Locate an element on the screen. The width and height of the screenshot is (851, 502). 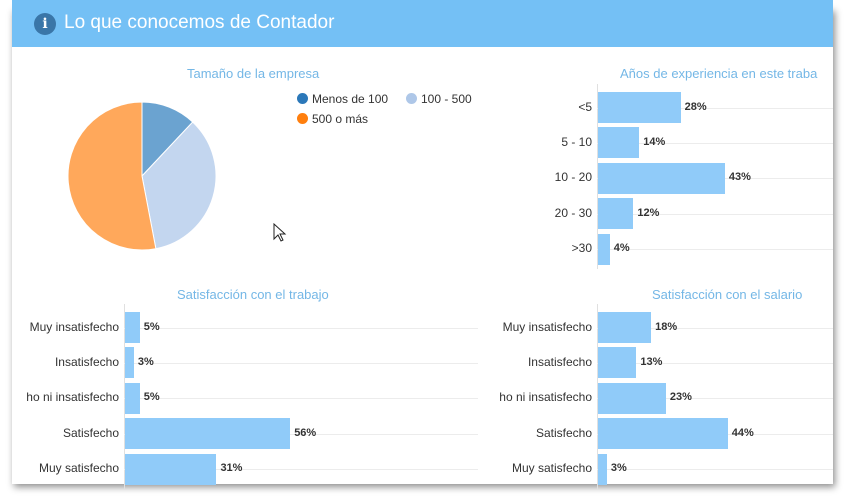
chart-title-job-satisfaction: Satisfacción con el trabajo is located at coordinates (253, 294).